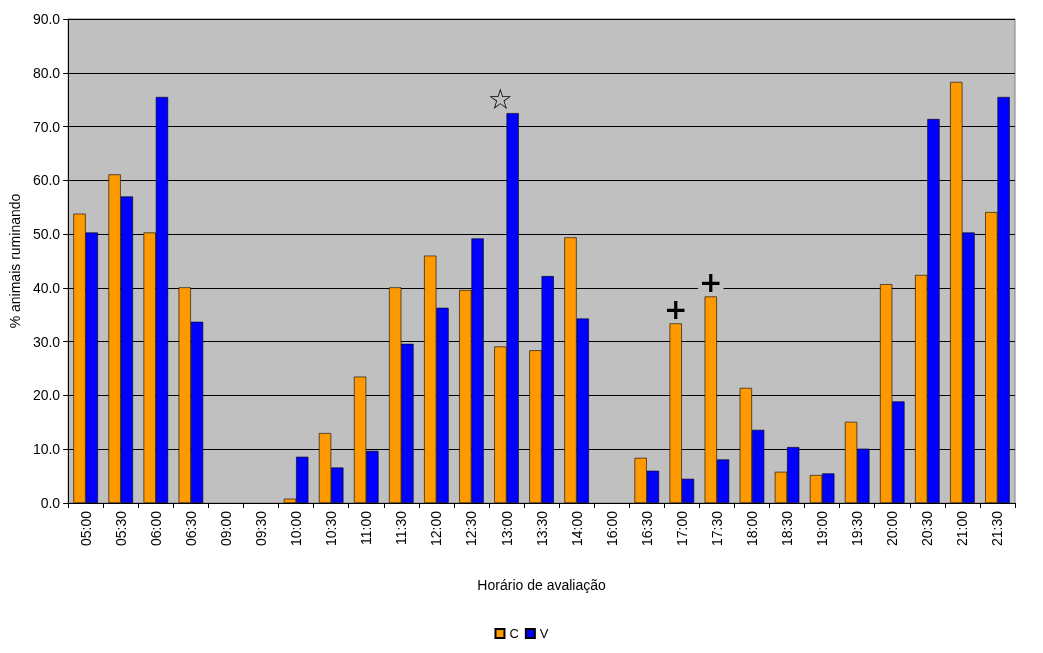  I want to click on y-tick-label: 0.0, so click(50, 503).